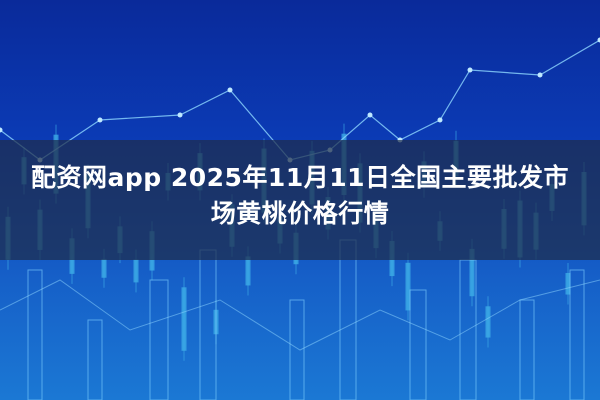  I want to click on article-title: 配资网app 2025年11月11日全国主要批发市场黄桃价格行情, so click(300, 195).